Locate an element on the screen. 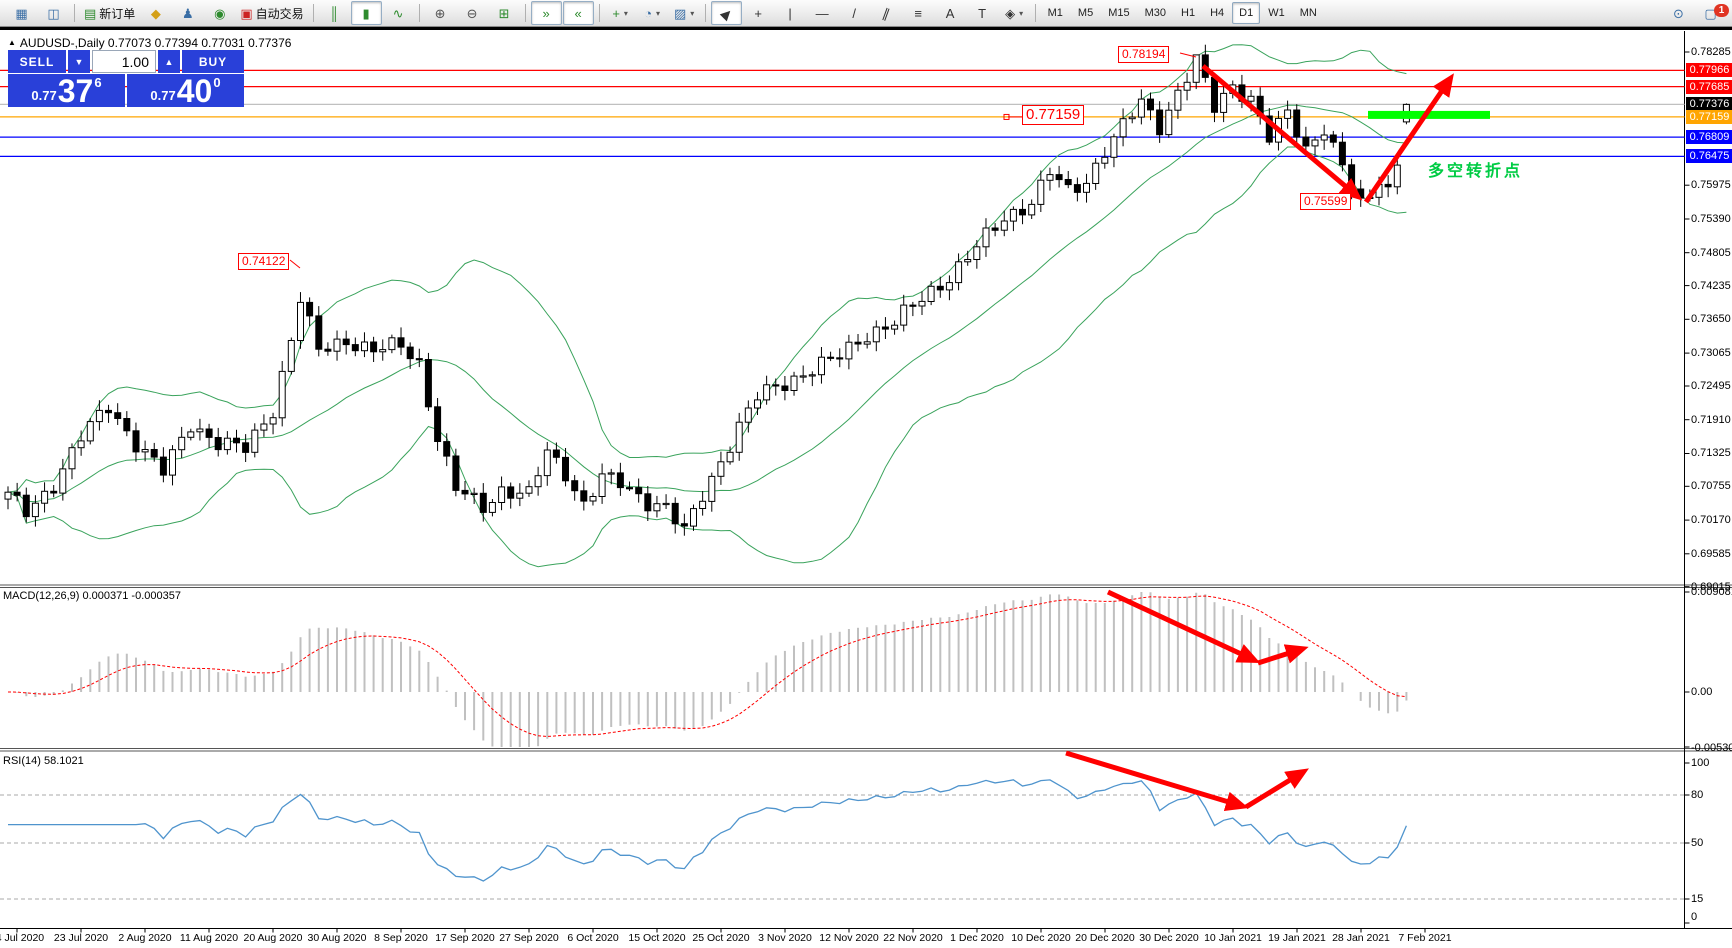  macd-axis-label: 0.009081 is located at coordinates (1711, 592).